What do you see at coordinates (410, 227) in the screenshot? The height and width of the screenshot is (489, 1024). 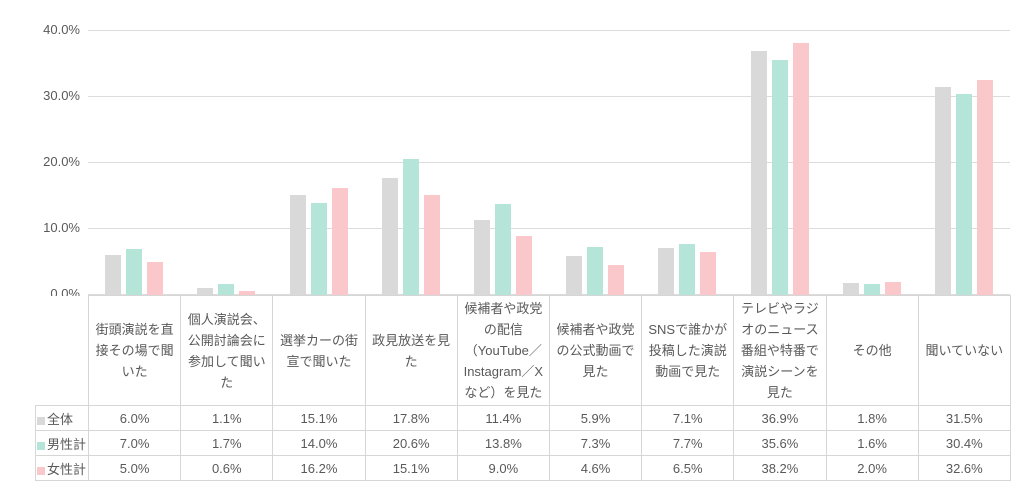 I see `bar-男性計-4` at bounding box center [410, 227].